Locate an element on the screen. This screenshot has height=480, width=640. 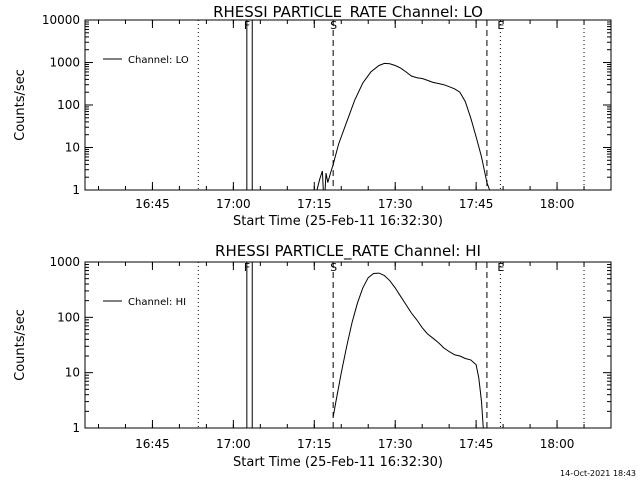
chart-title: RHESSI PARTICLE_RATE Channel: HI is located at coordinates (348, 251).